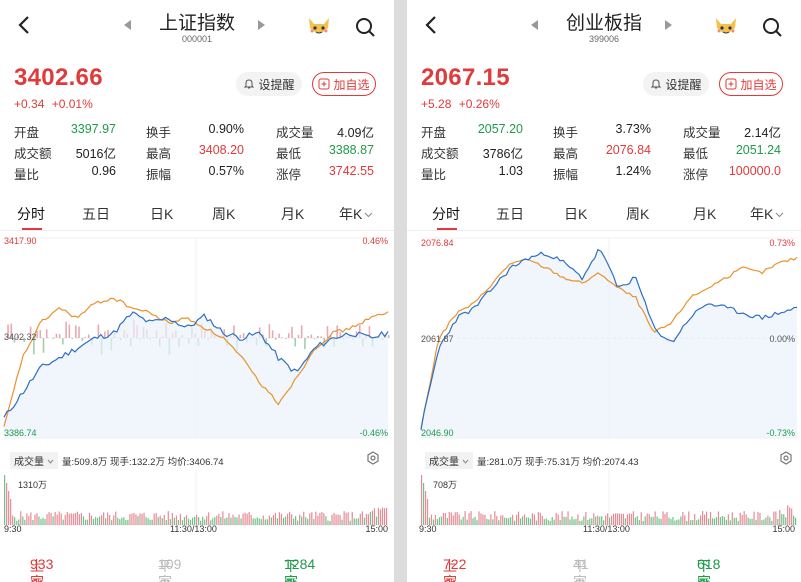 This screenshot has width=801, height=582. I want to click on limit-up-value: 3742.55, so click(351, 171).